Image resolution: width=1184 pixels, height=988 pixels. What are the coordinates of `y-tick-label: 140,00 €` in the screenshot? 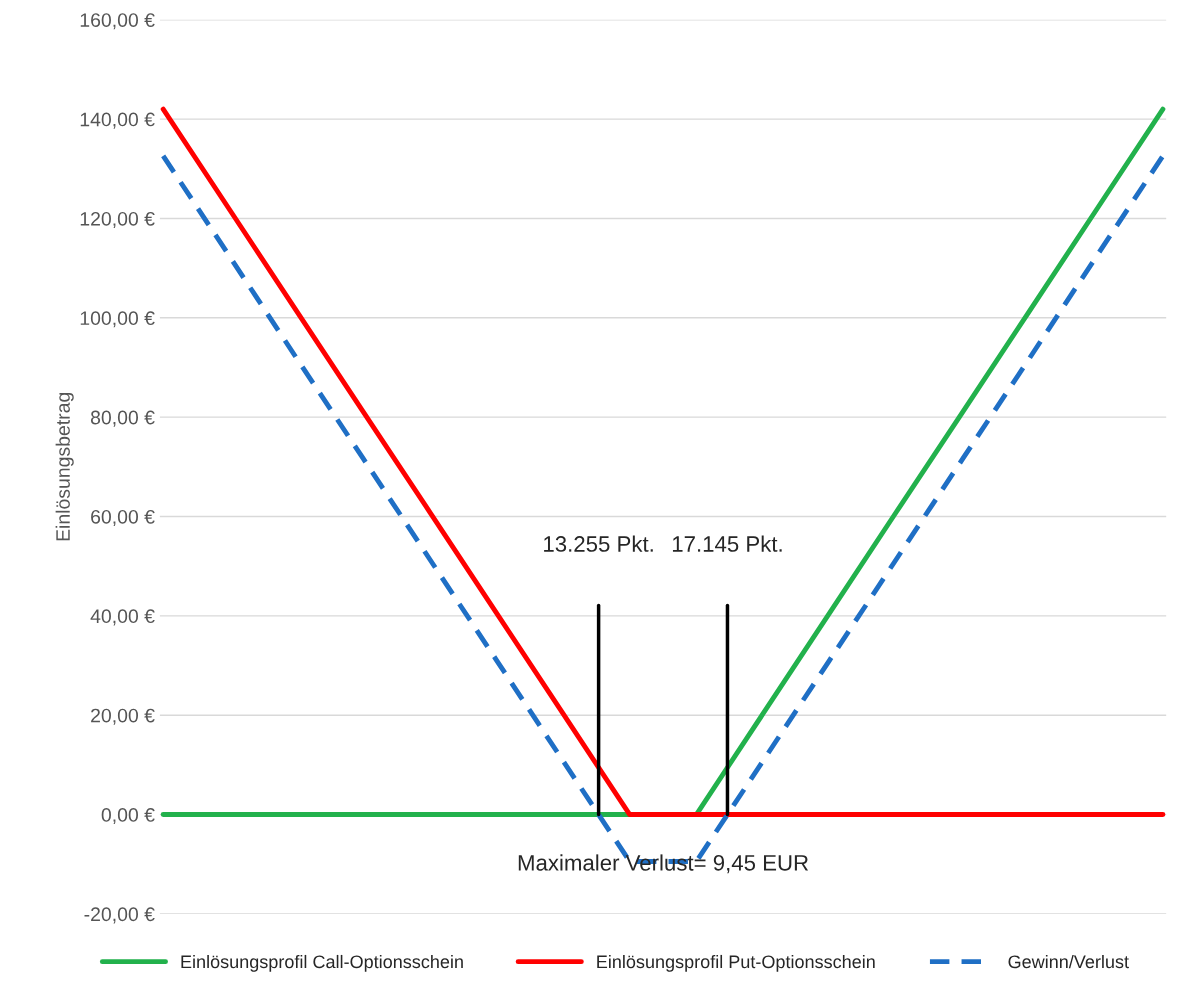 It's located at (117, 120).